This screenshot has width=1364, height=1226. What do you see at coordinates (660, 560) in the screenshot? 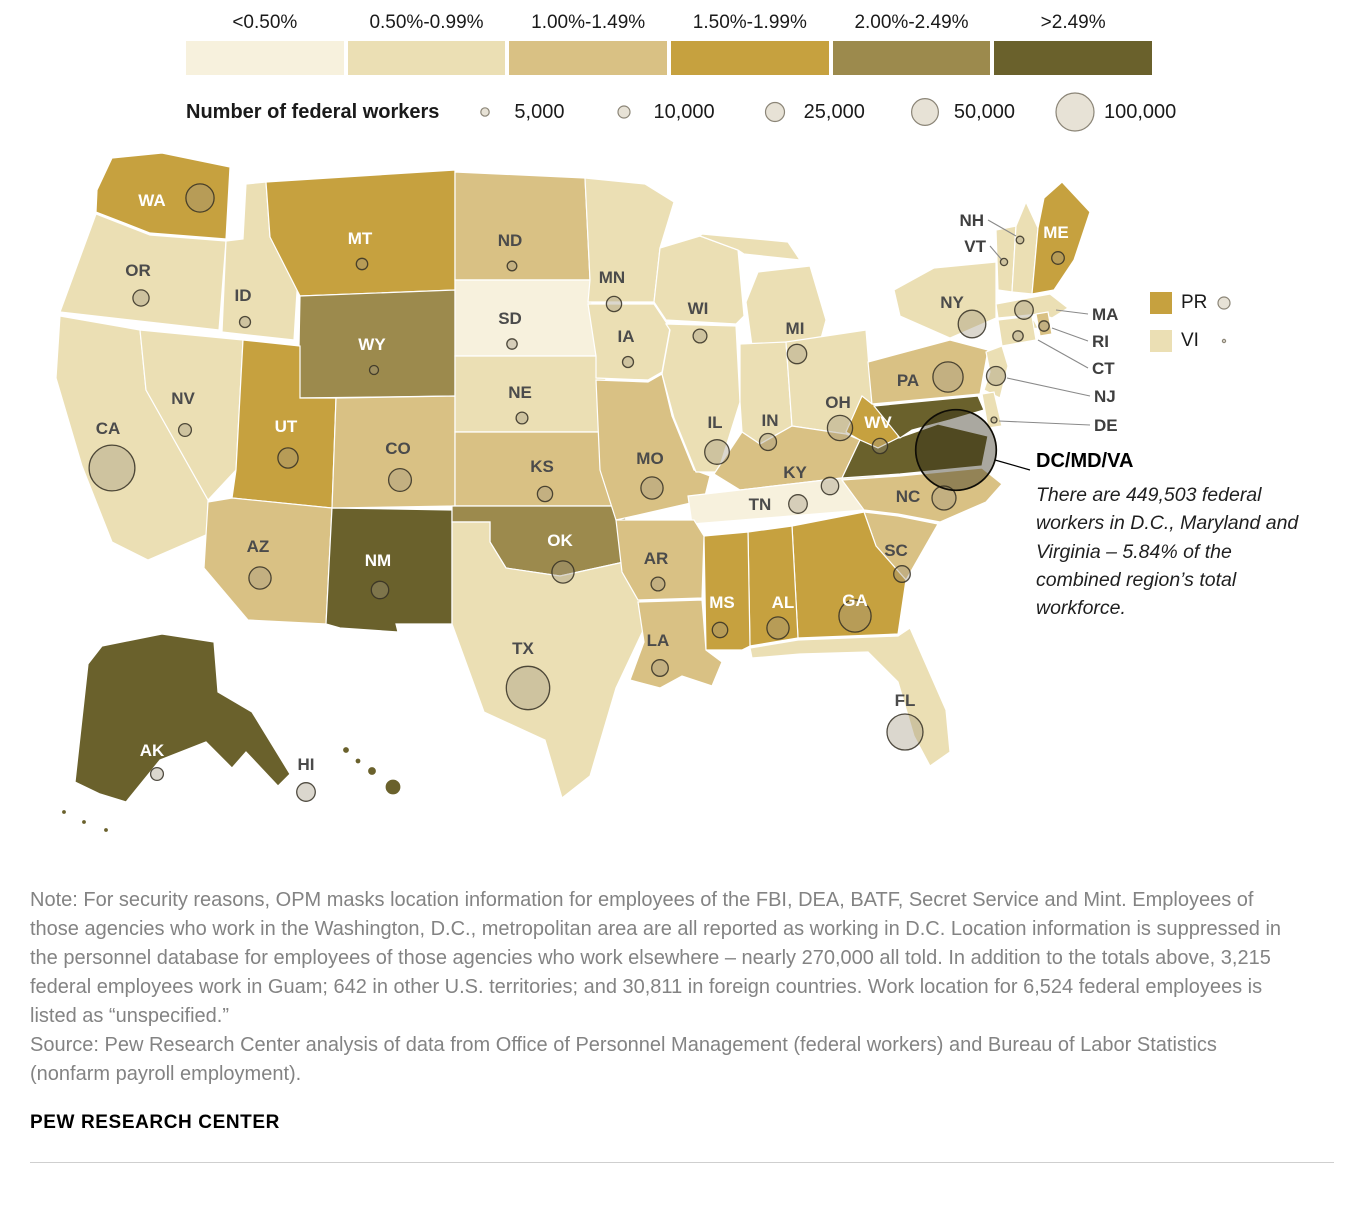
I see `state-AR` at bounding box center [660, 560].